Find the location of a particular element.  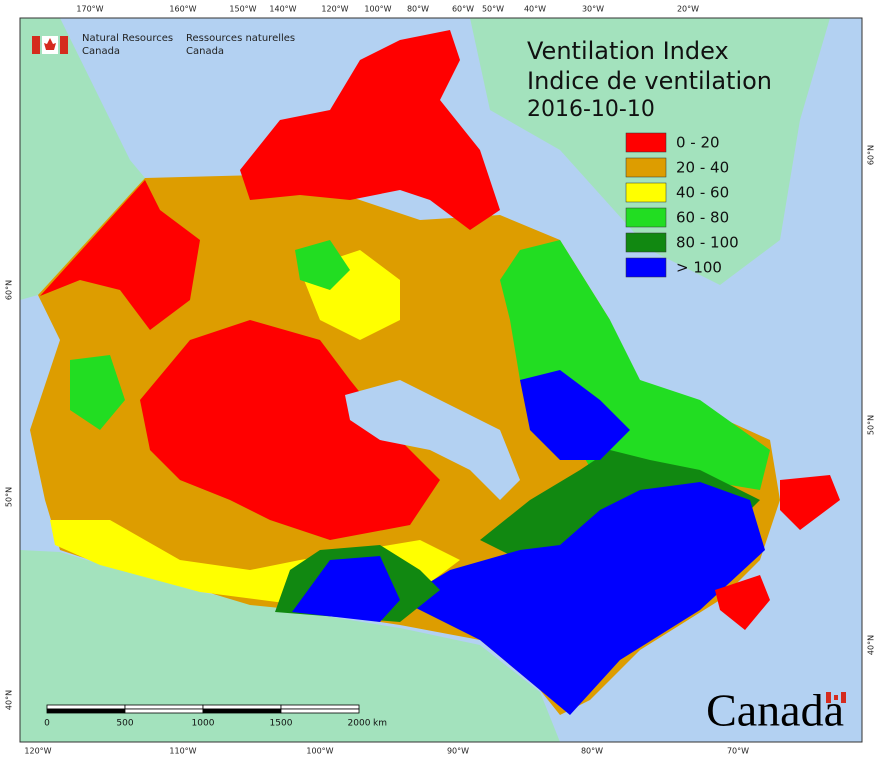

agency-fr: Canada is located at coordinates (205, 51).